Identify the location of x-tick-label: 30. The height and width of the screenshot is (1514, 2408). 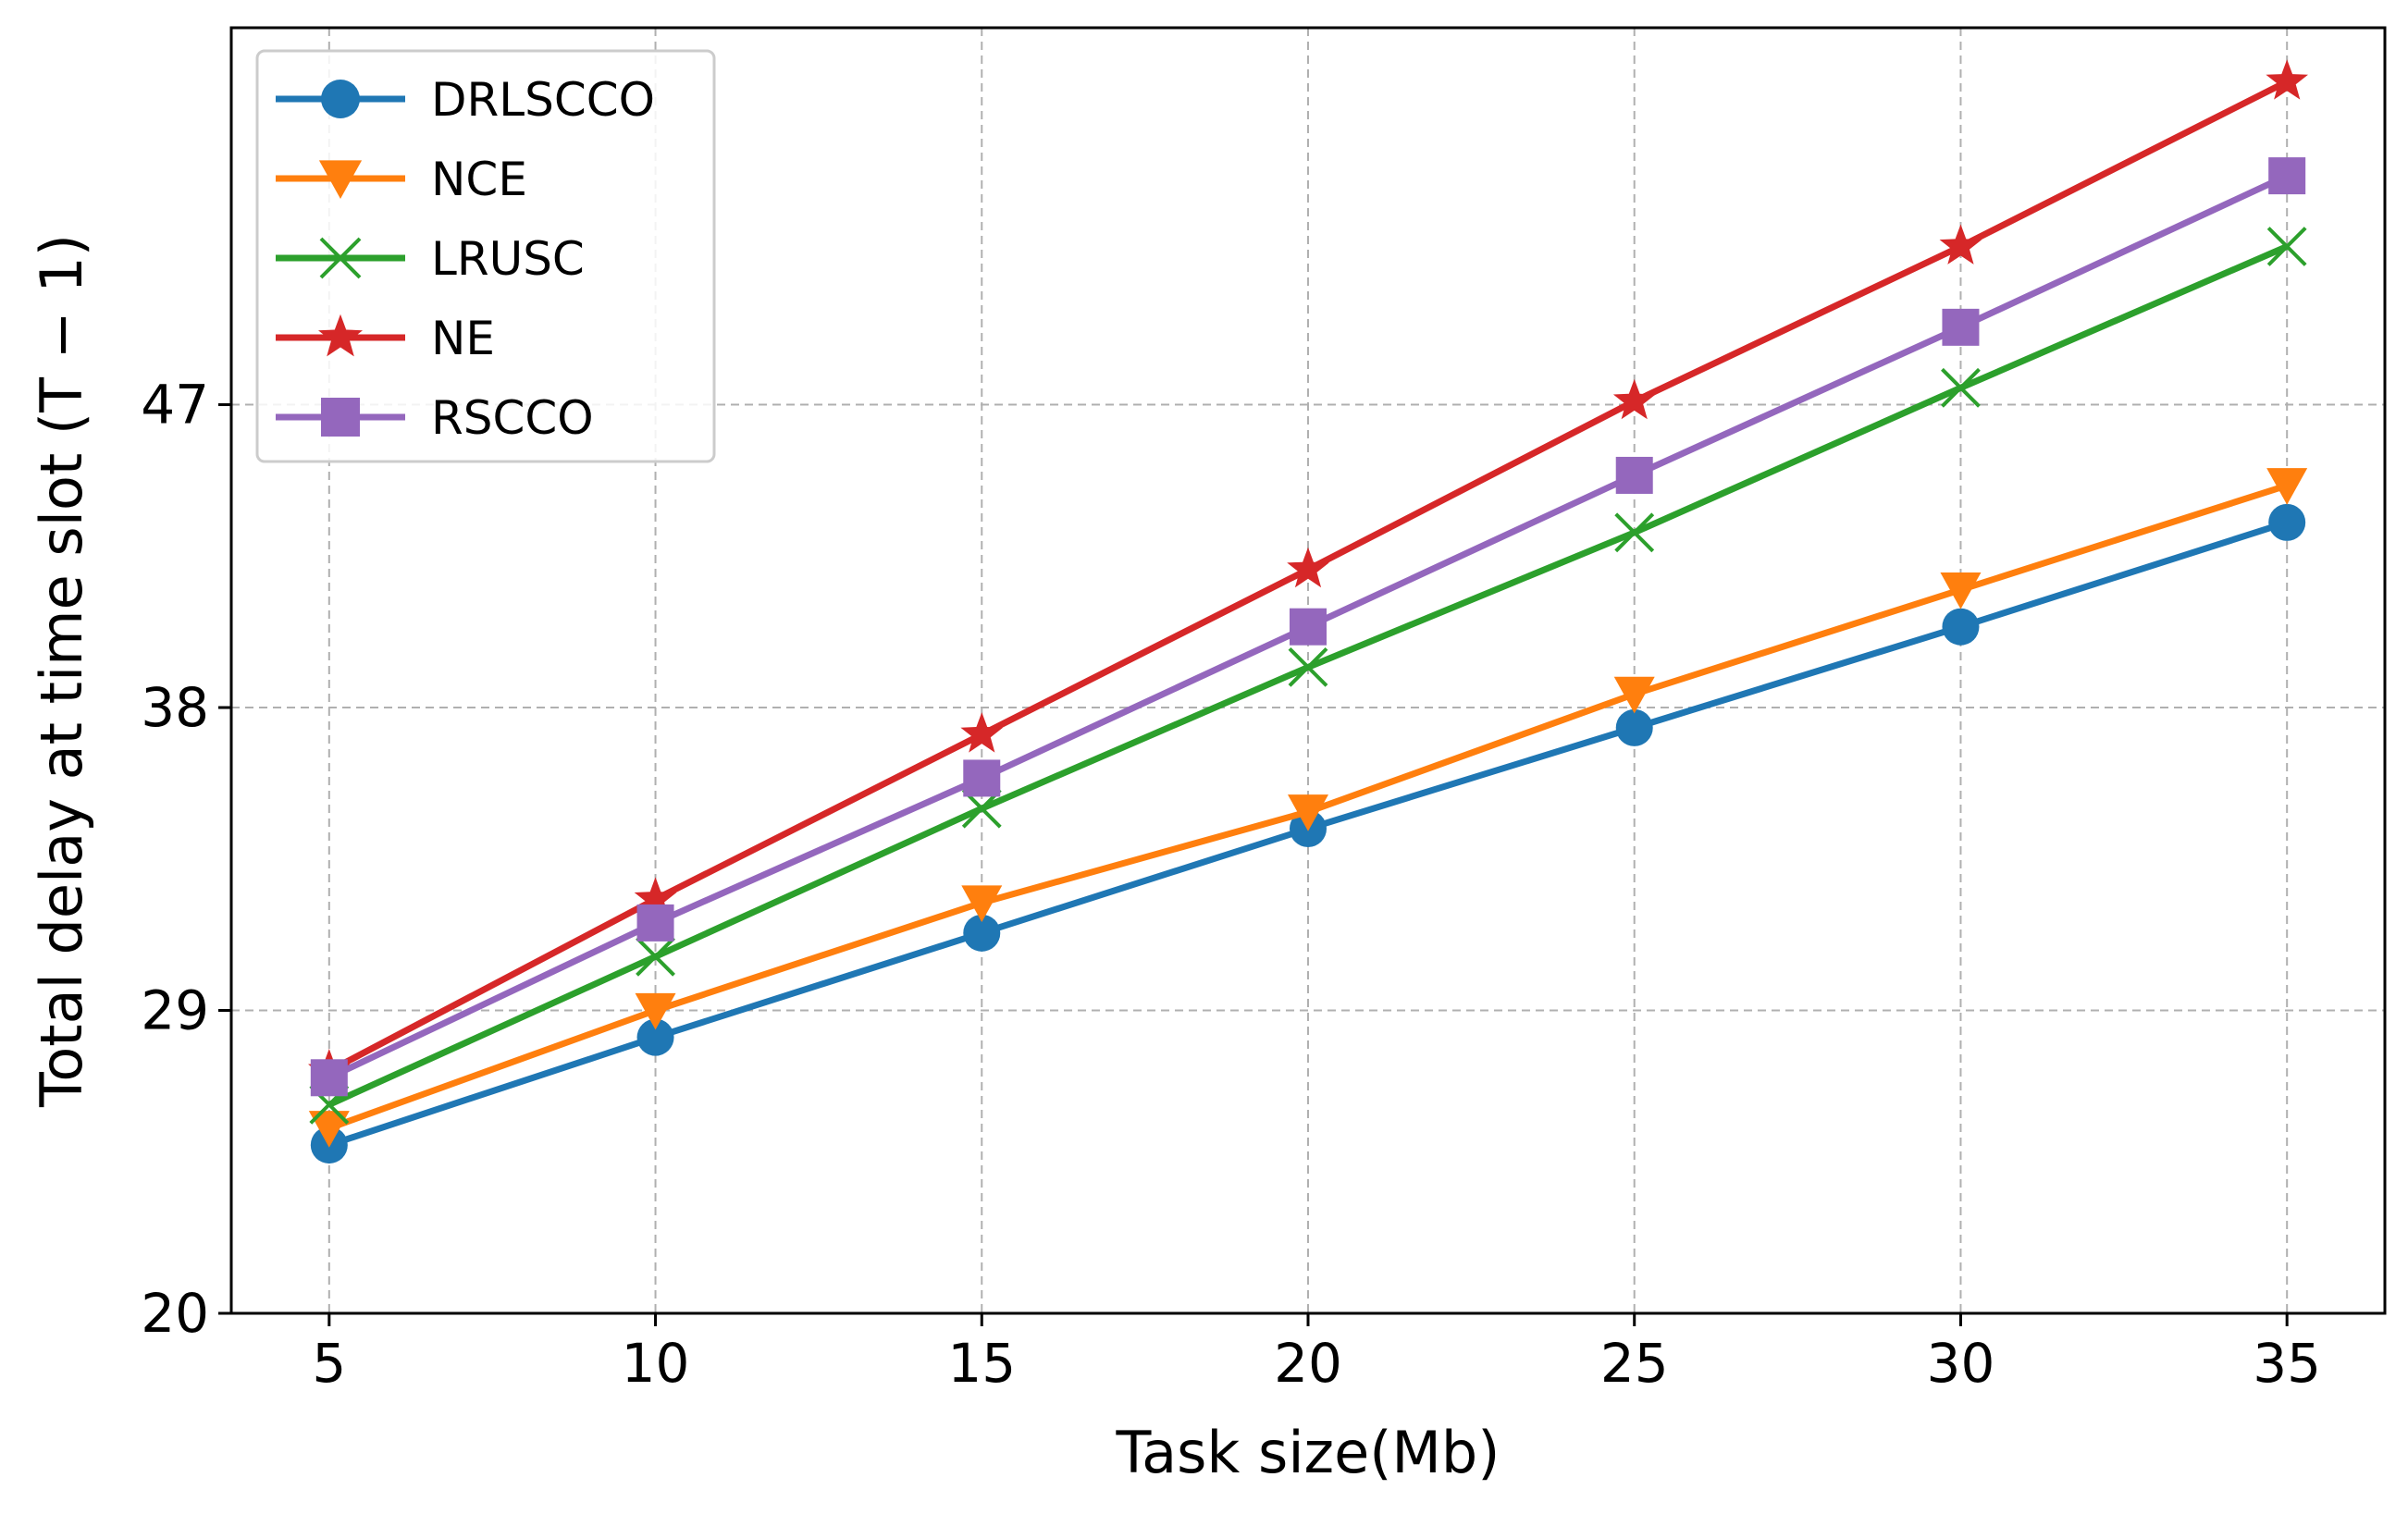
(1961, 1363).